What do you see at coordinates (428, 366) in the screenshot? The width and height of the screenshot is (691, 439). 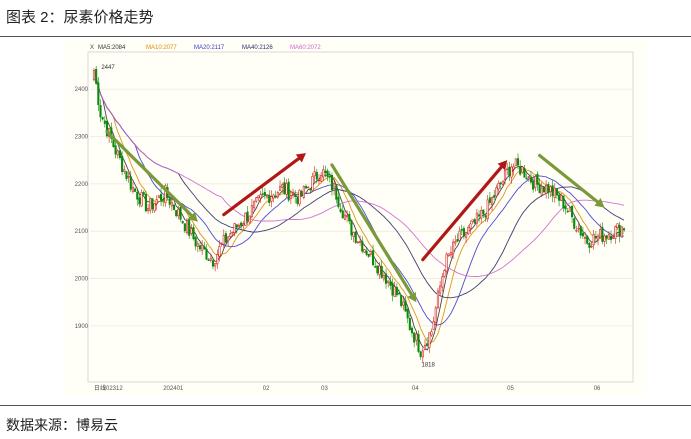 I see `price-annotation: 1818` at bounding box center [428, 366].